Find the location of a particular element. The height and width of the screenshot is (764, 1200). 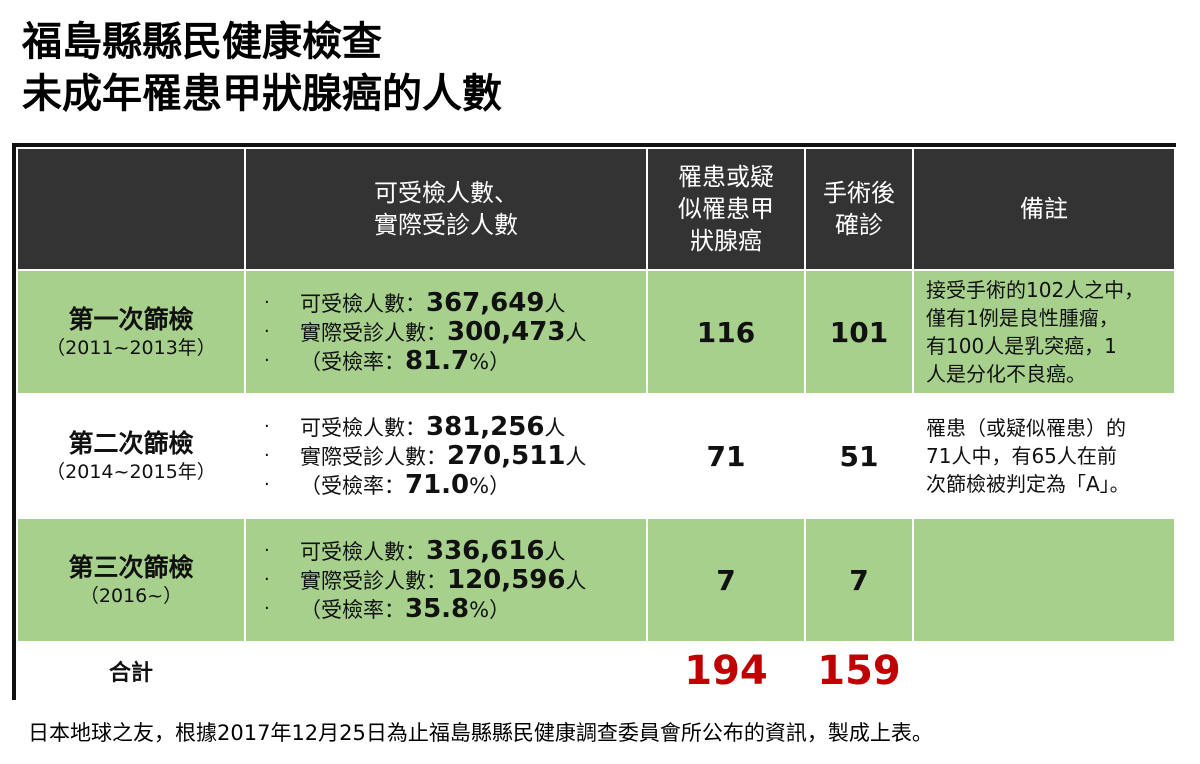

total-label: 合計 is located at coordinates (131, 670).